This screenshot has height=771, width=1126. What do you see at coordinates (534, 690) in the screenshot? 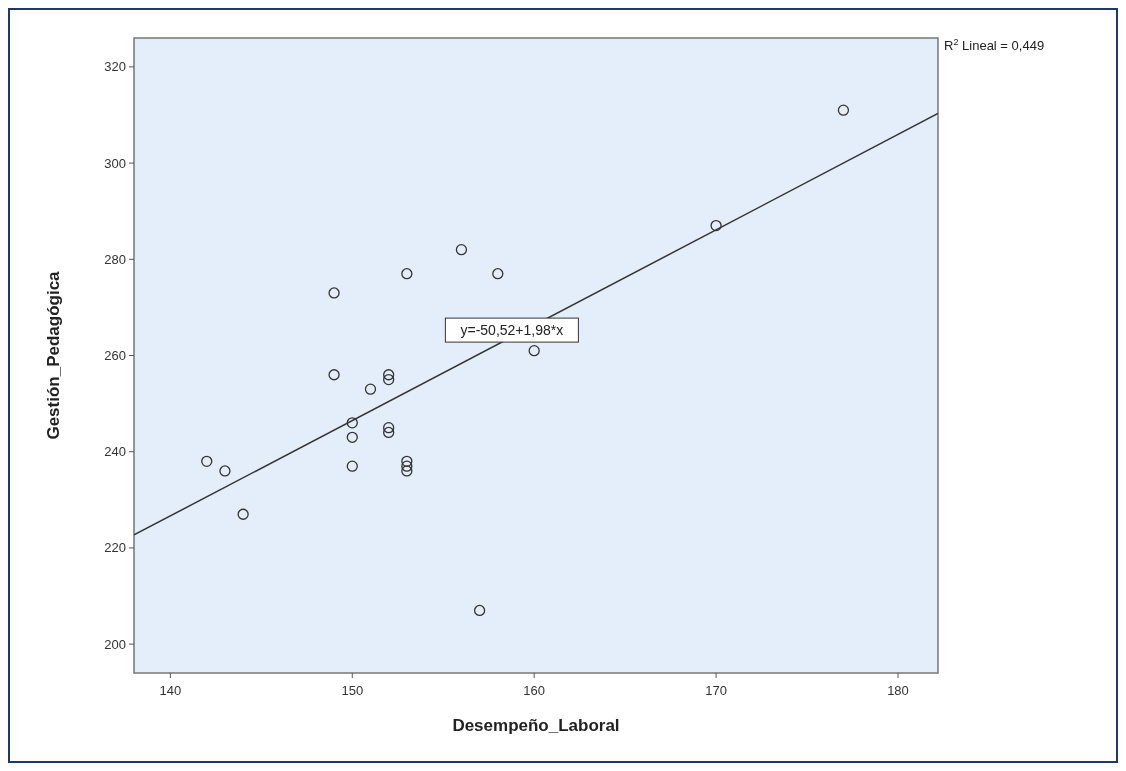
I see `x-tick-label: 160` at bounding box center [534, 690].